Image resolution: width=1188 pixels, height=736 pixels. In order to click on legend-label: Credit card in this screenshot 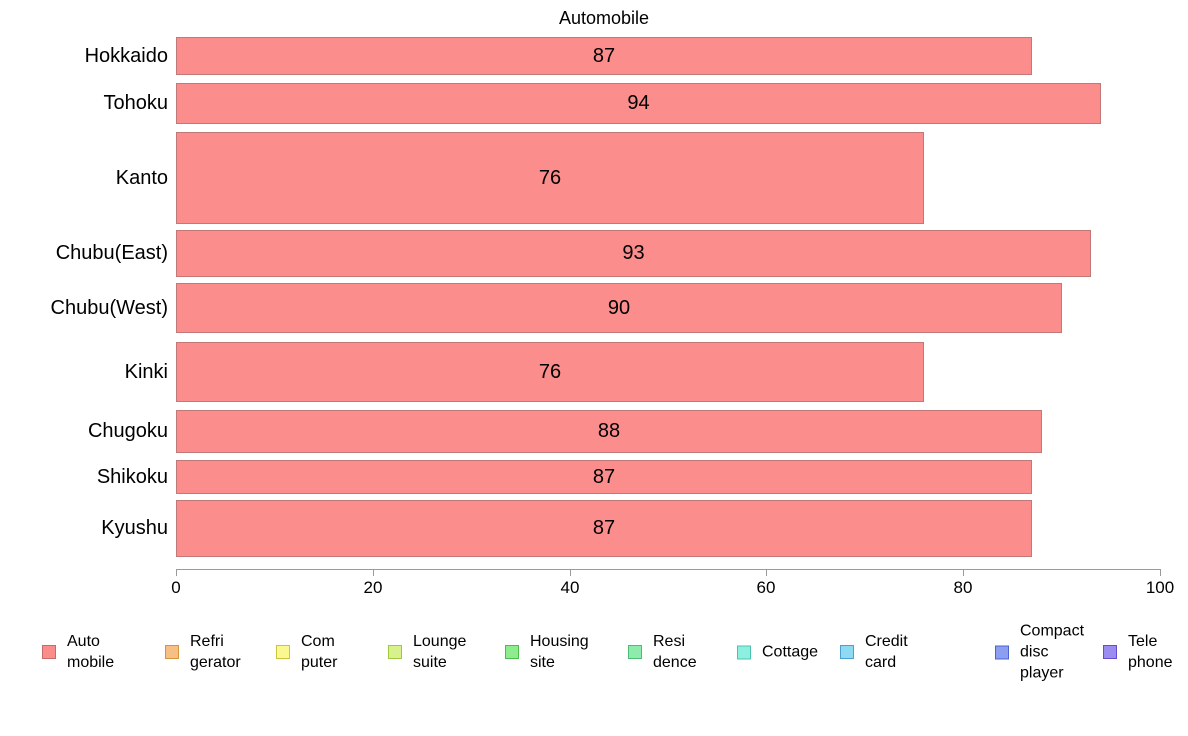, I will do `click(886, 652)`.